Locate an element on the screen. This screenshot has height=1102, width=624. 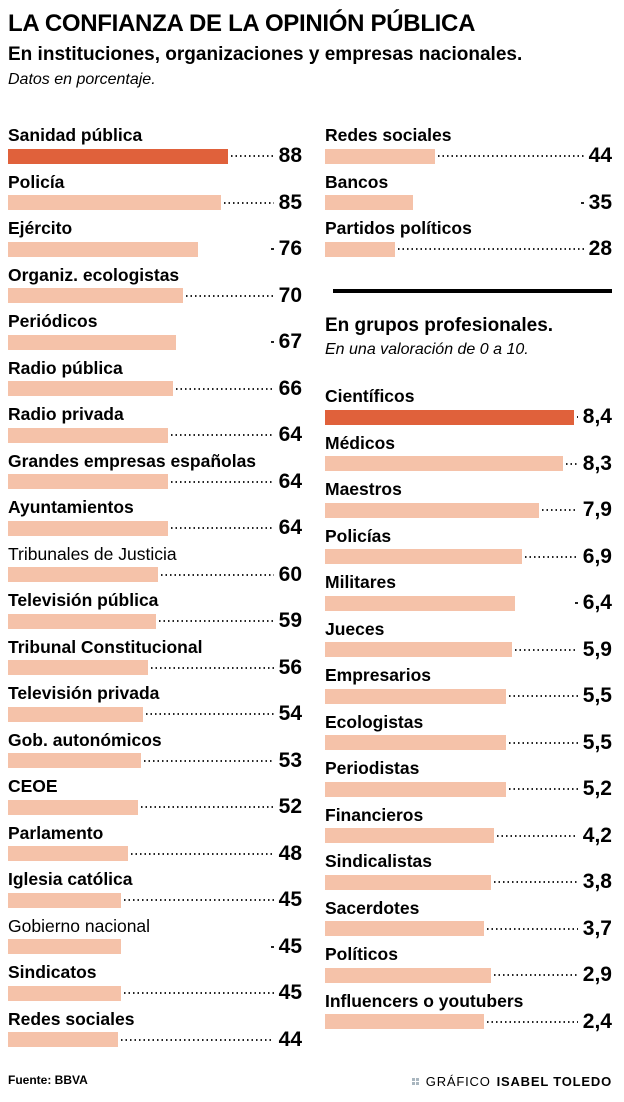
grid-dots-icon is located at coordinates (415, 1081).